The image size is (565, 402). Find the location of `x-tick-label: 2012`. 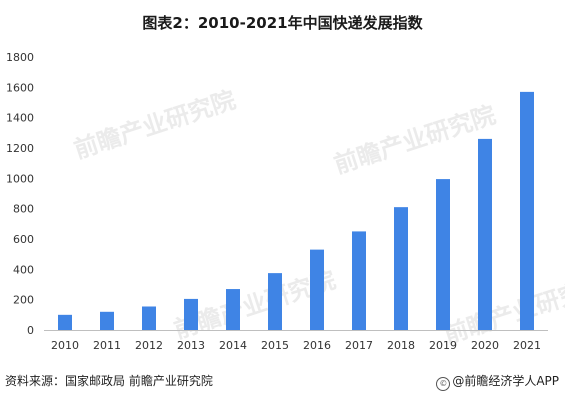

x-tick-label: 2012 is located at coordinates (149, 345).